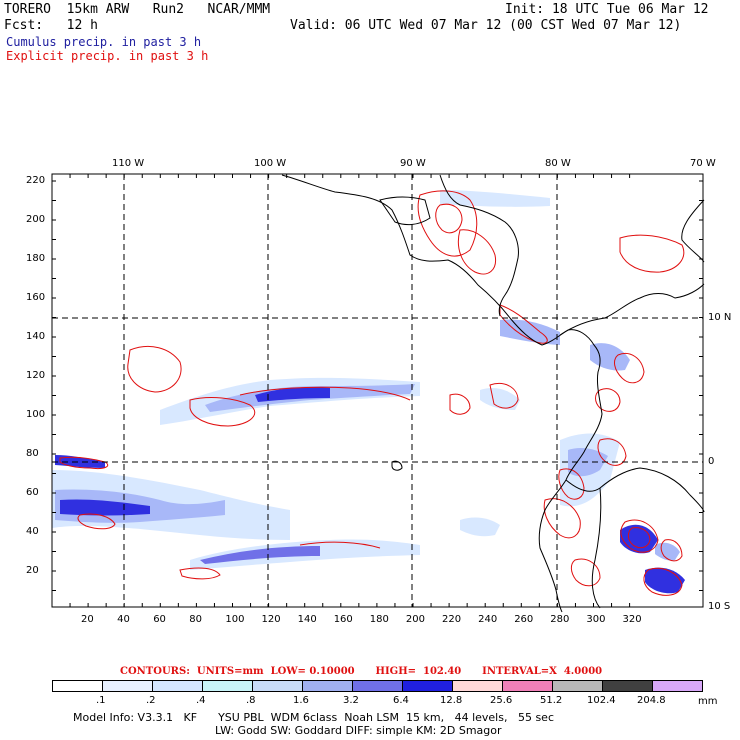 This screenshot has height=740, width=740. Describe the element at coordinates (401, 700) in the screenshot. I see `legend-label: 6.4` at that location.